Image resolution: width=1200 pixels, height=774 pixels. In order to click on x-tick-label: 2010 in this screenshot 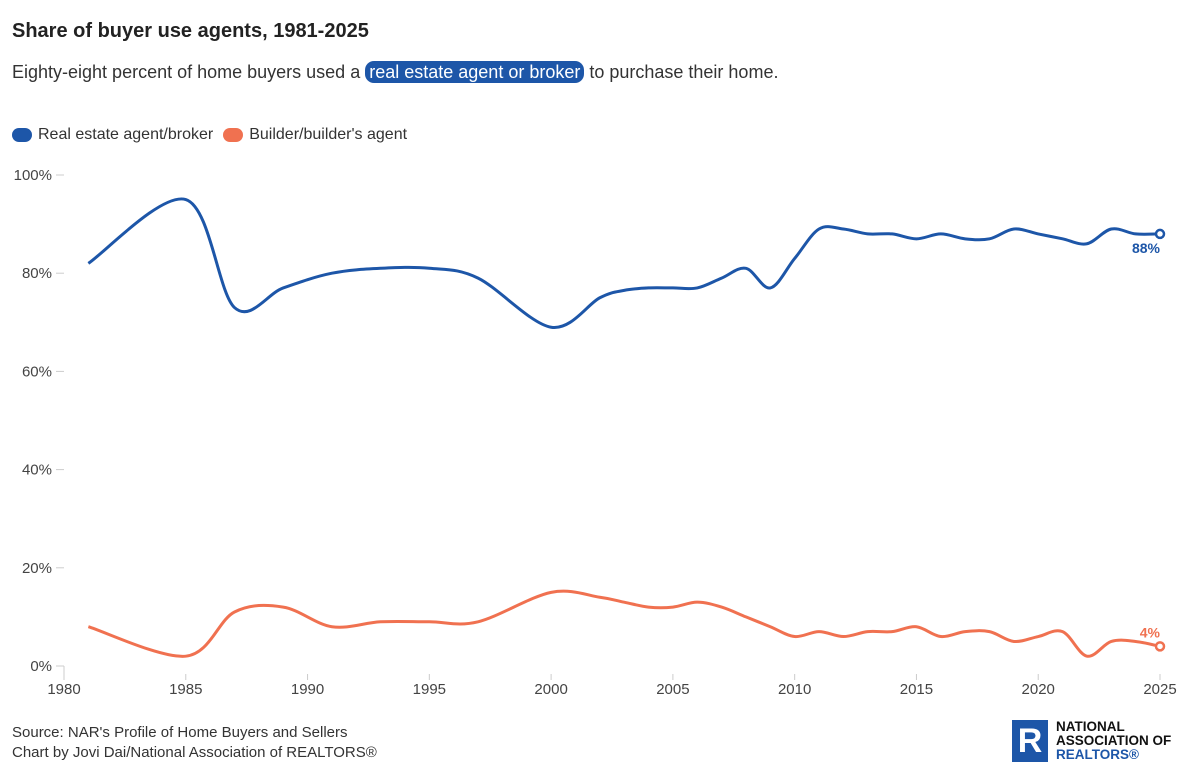, I will do `click(794, 689)`.